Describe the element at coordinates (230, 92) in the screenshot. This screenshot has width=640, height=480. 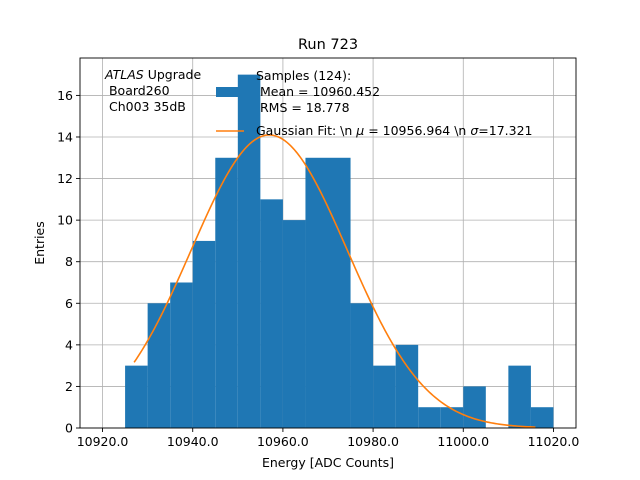
I see `legend-patch-samples` at that location.